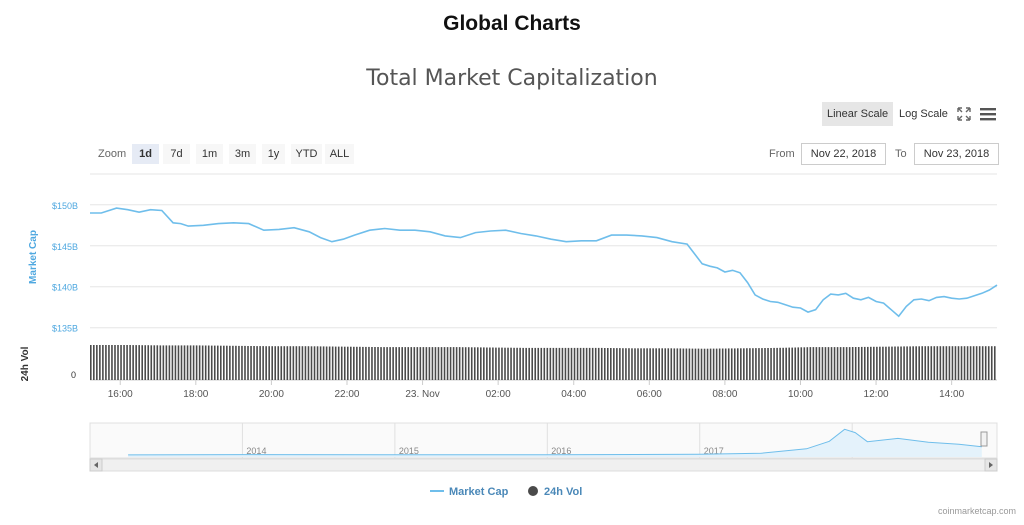  I want to click on zoom-1m-button: 1m, so click(209, 154).